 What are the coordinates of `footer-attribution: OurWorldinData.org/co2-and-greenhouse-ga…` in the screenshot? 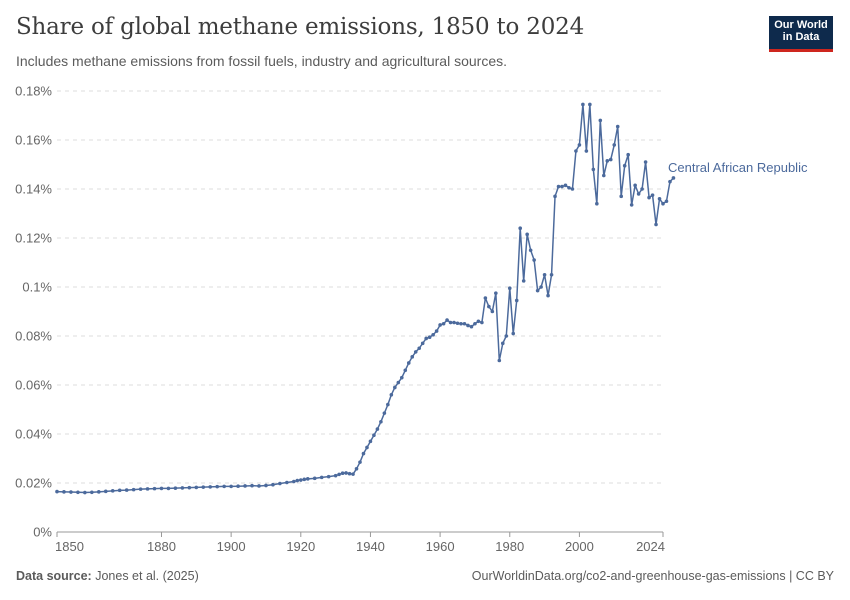 It's located at (652, 576).